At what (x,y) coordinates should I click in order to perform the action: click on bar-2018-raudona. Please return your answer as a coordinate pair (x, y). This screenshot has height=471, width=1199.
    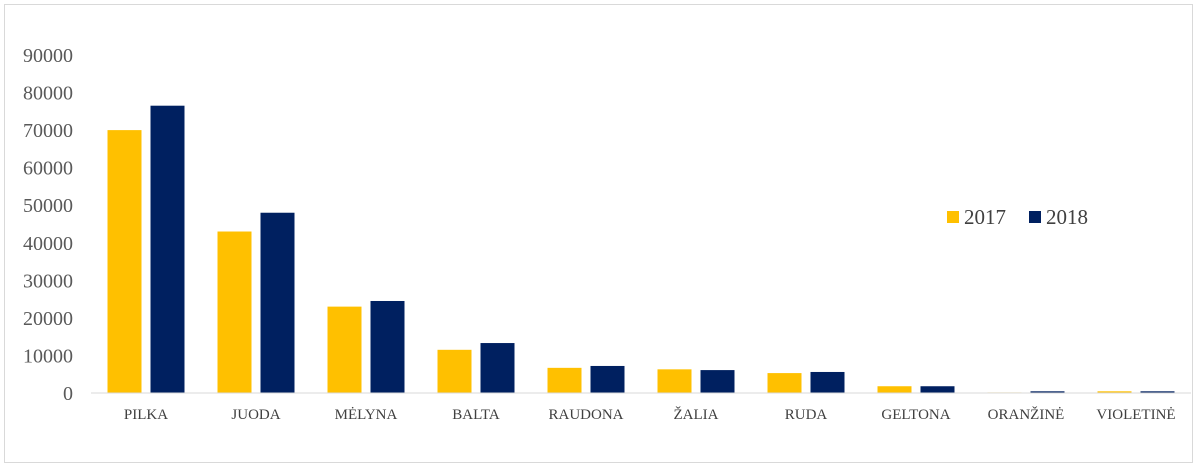
    Looking at the image, I should click on (607, 379).